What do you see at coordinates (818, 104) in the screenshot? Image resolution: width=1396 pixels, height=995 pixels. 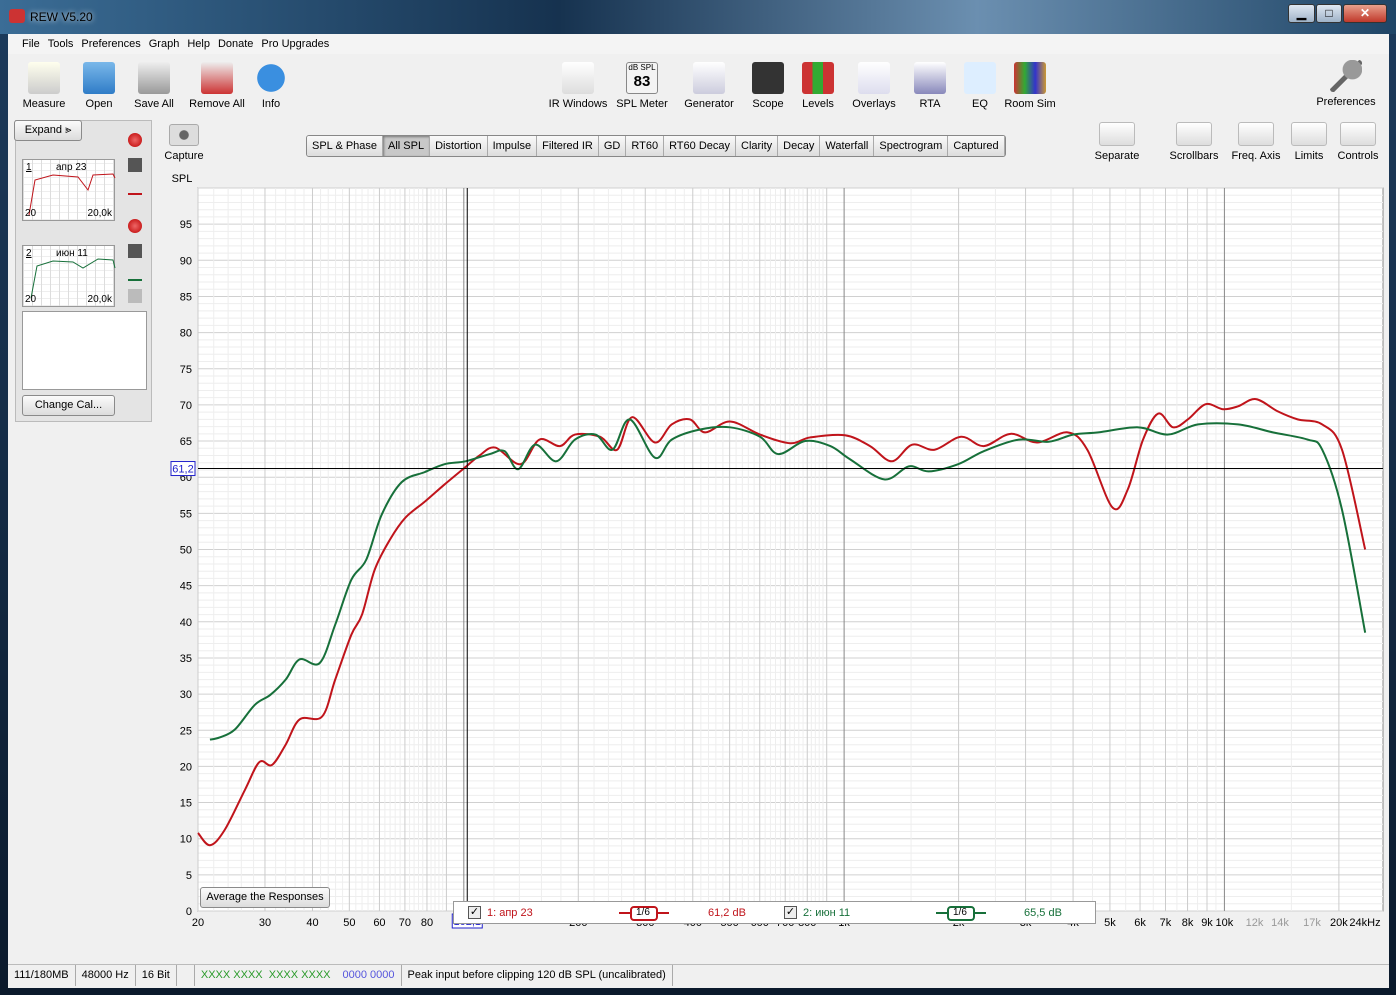 I see `toolbar-label: Levels` at bounding box center [818, 104].